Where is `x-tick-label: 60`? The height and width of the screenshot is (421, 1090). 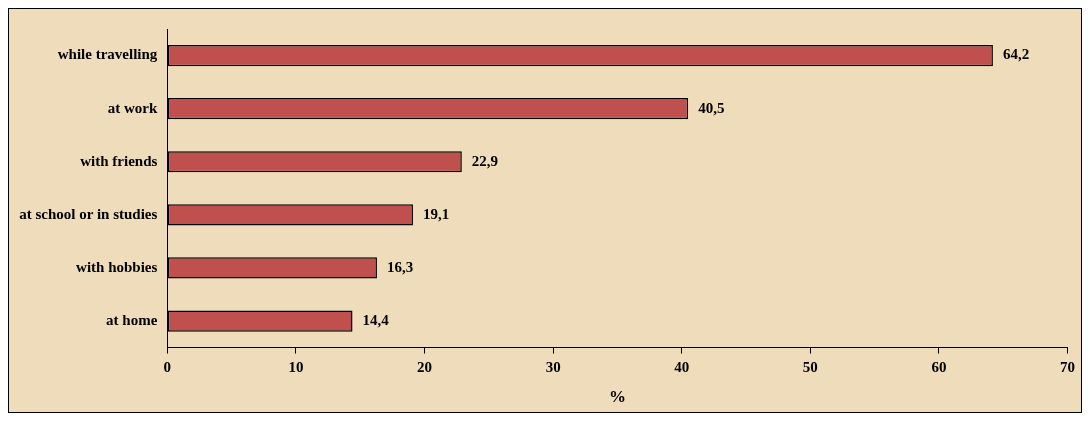
x-tick-label: 60 is located at coordinates (939, 367).